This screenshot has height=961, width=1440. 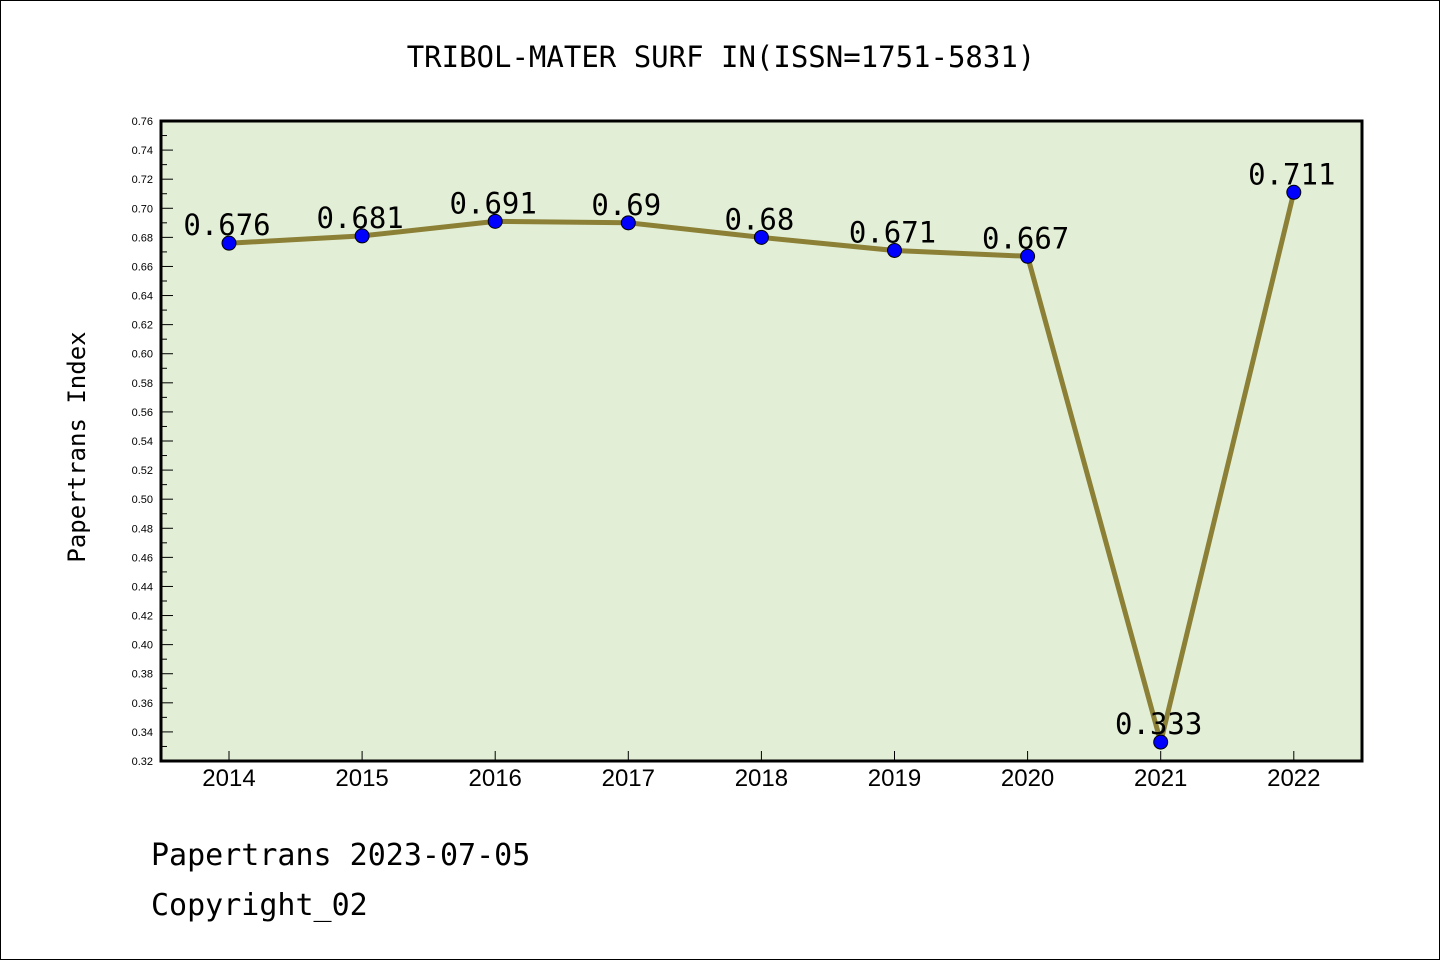 I want to click on y-tick-label: 0.66, so click(x=142, y=267).